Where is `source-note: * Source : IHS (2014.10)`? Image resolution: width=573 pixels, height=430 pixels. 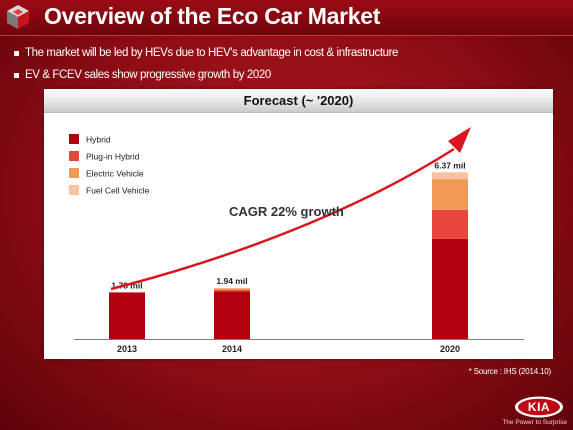 source-note: * Source : IHS (2014.10) is located at coordinates (510, 371).